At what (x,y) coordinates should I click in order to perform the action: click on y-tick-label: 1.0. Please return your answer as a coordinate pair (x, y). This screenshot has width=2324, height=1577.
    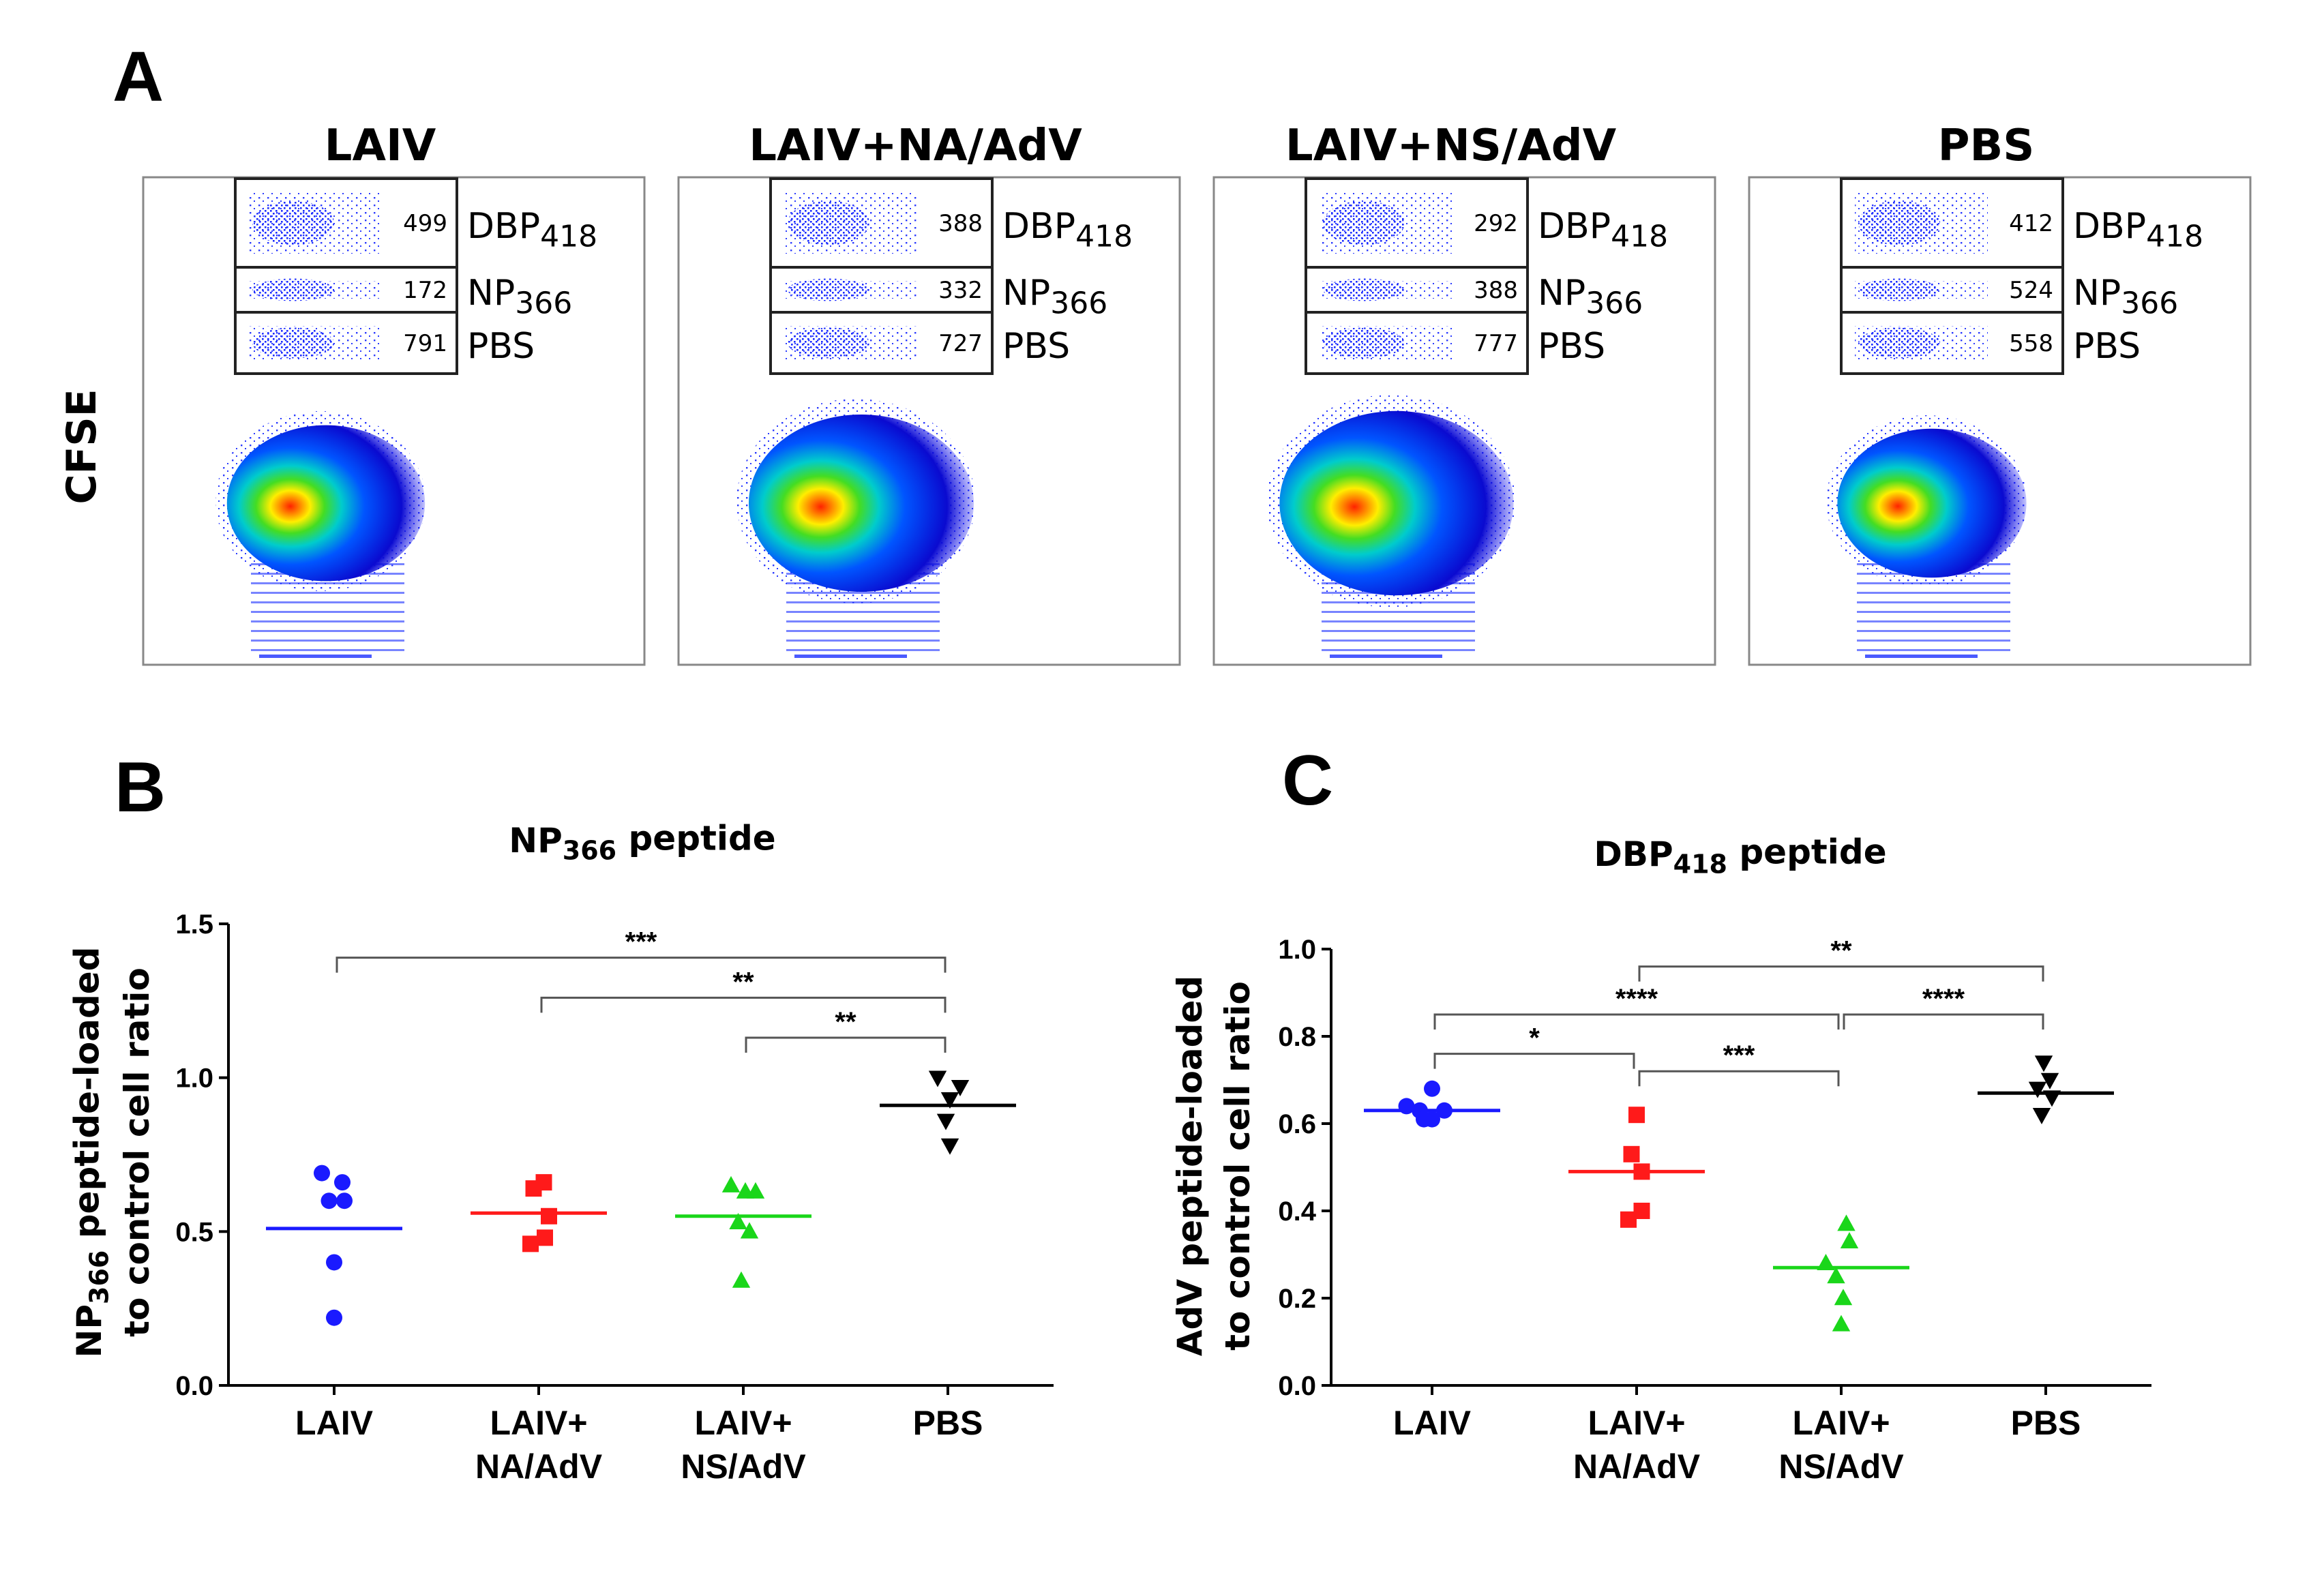
    Looking at the image, I should click on (194, 1079).